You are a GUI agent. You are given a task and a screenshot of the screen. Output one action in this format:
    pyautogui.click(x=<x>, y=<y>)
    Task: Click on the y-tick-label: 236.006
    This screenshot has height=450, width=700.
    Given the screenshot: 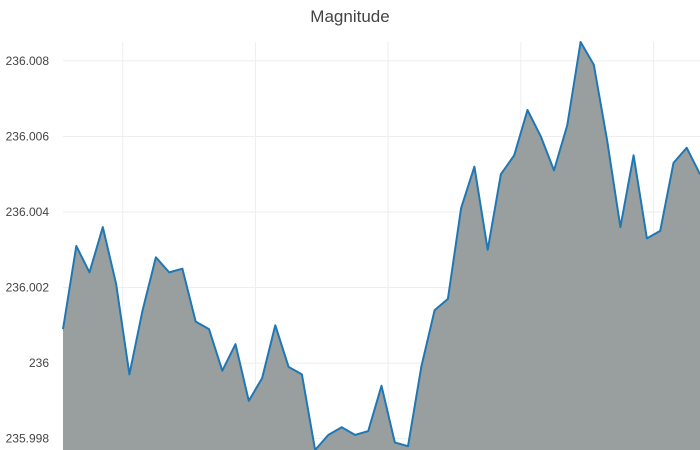 What is the action you would take?
    pyautogui.click(x=28, y=136)
    